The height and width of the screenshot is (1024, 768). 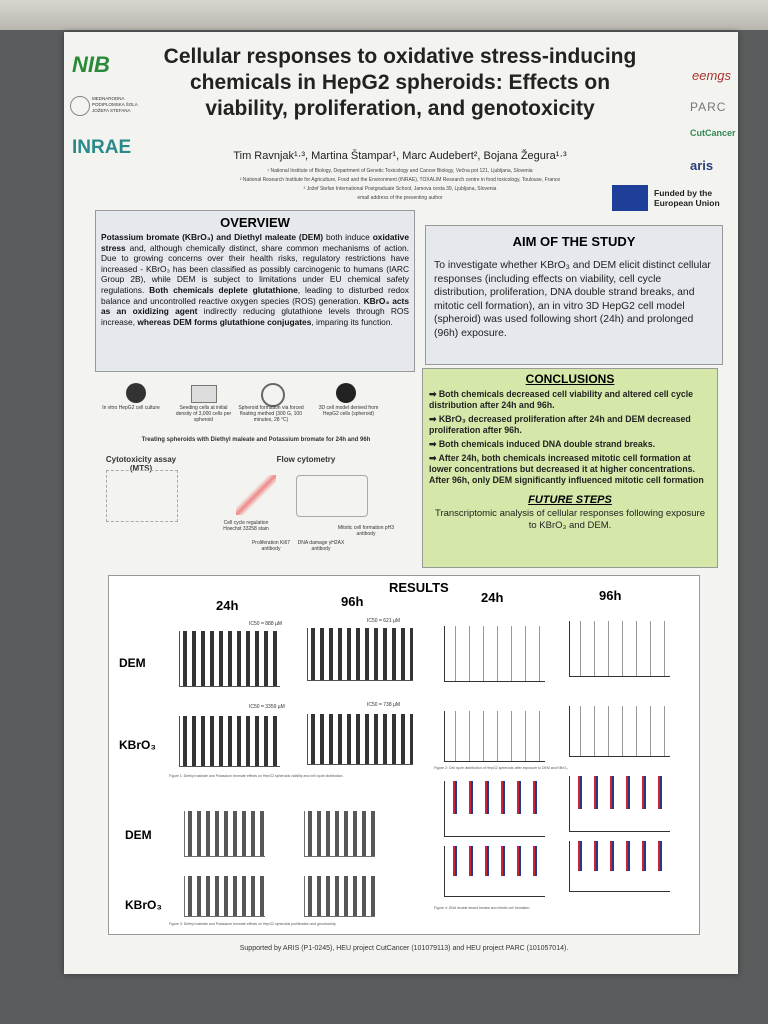 I want to click on school-emblem, so click(x=80, y=106).